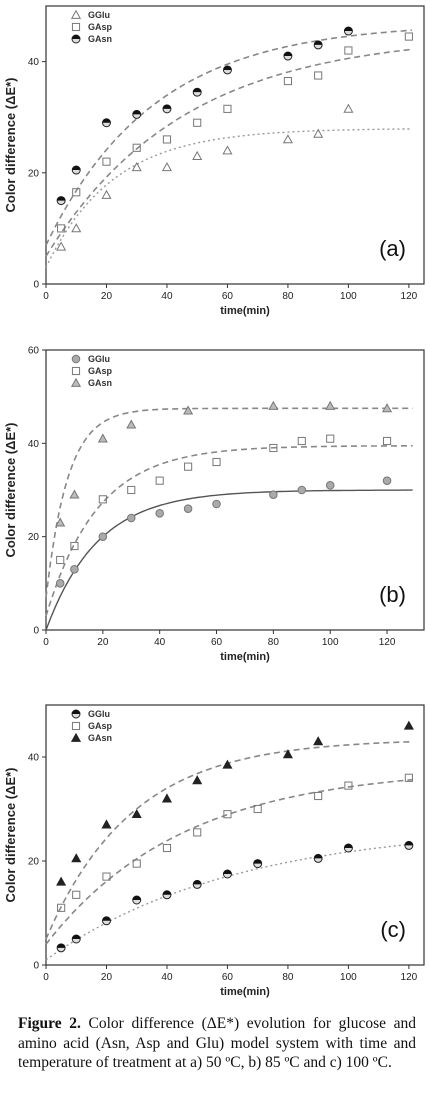  Describe the element at coordinates (36, 285) in the screenshot. I see `y-tick-label: 0` at that location.